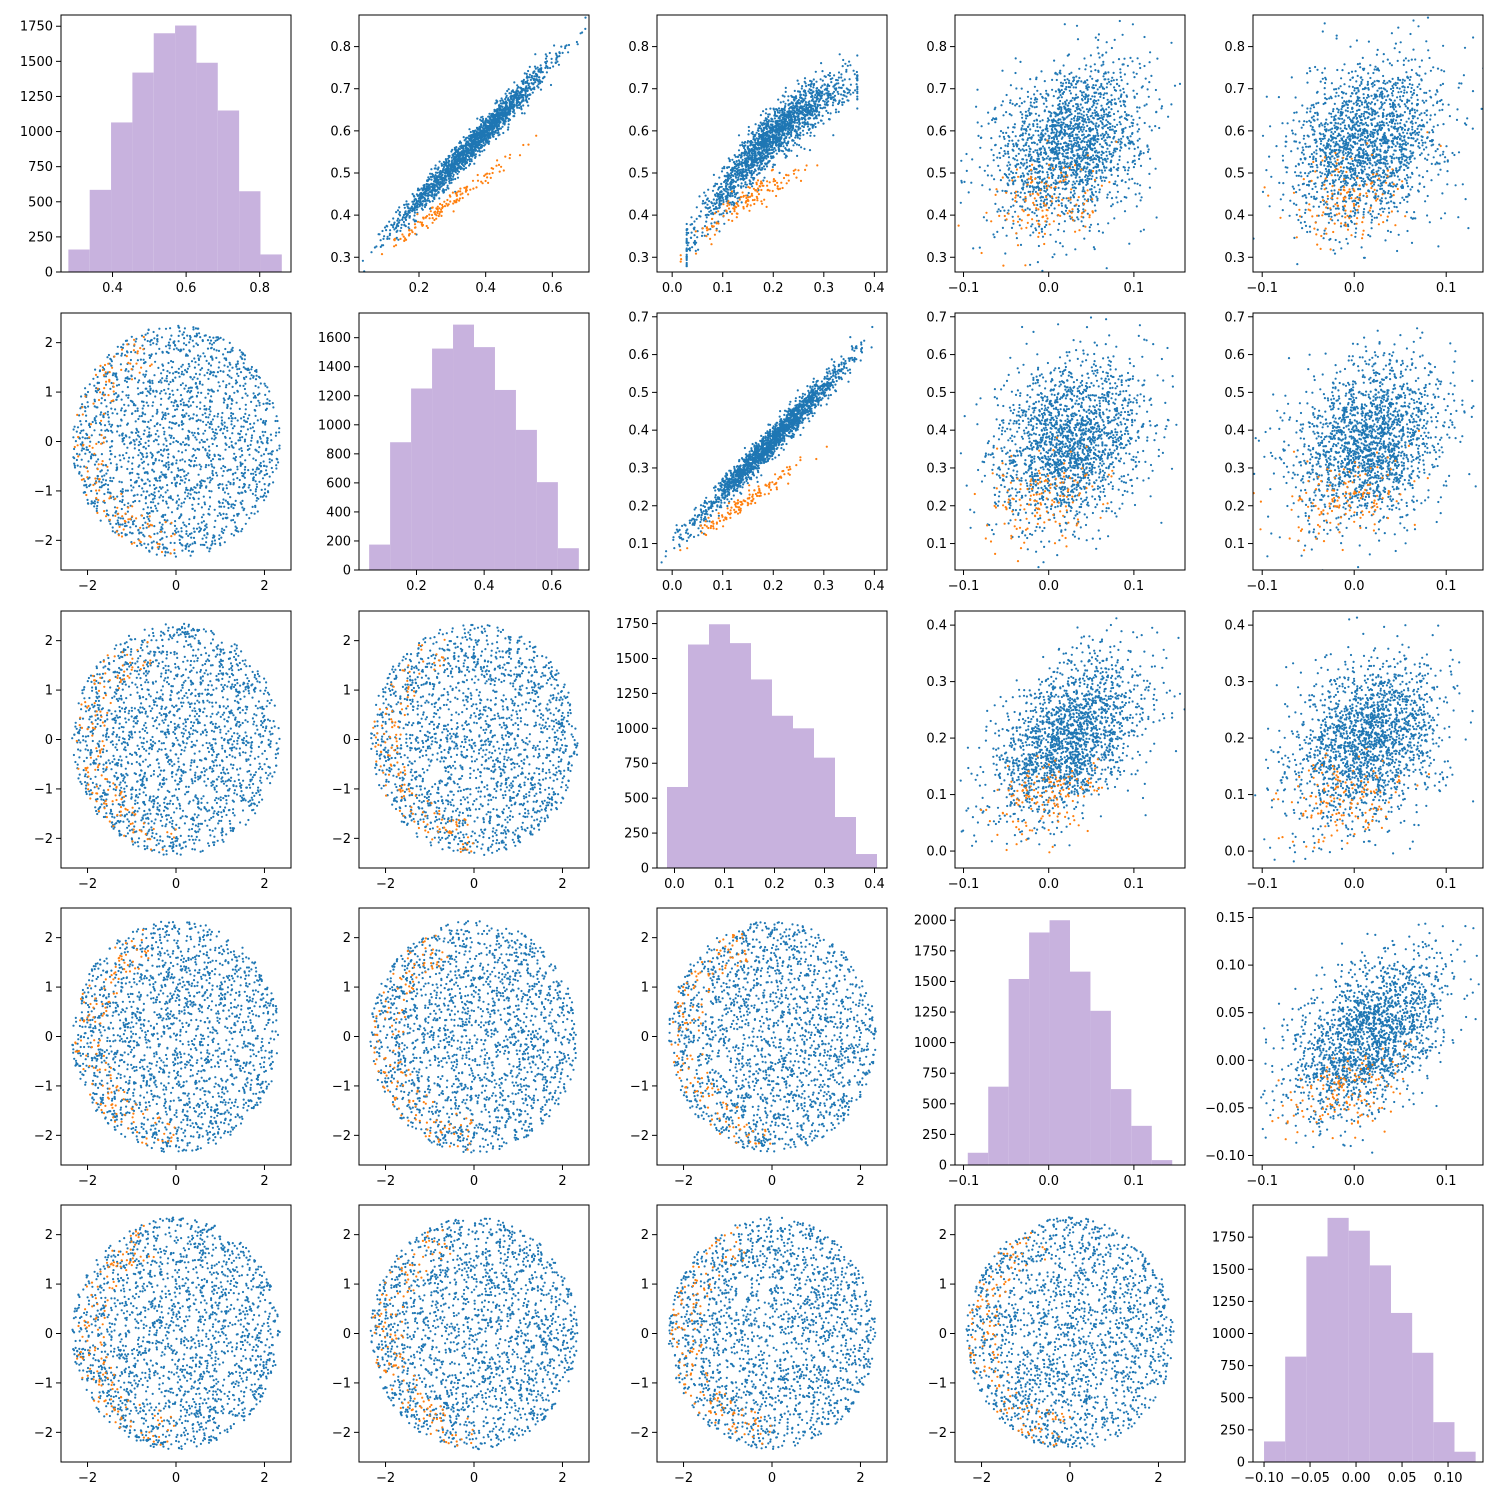 Image resolution: width=1500 pixels, height=1500 pixels. Describe the element at coordinates (340, 47) in the screenshot. I see `y-tick-label: 0.8` at that location.